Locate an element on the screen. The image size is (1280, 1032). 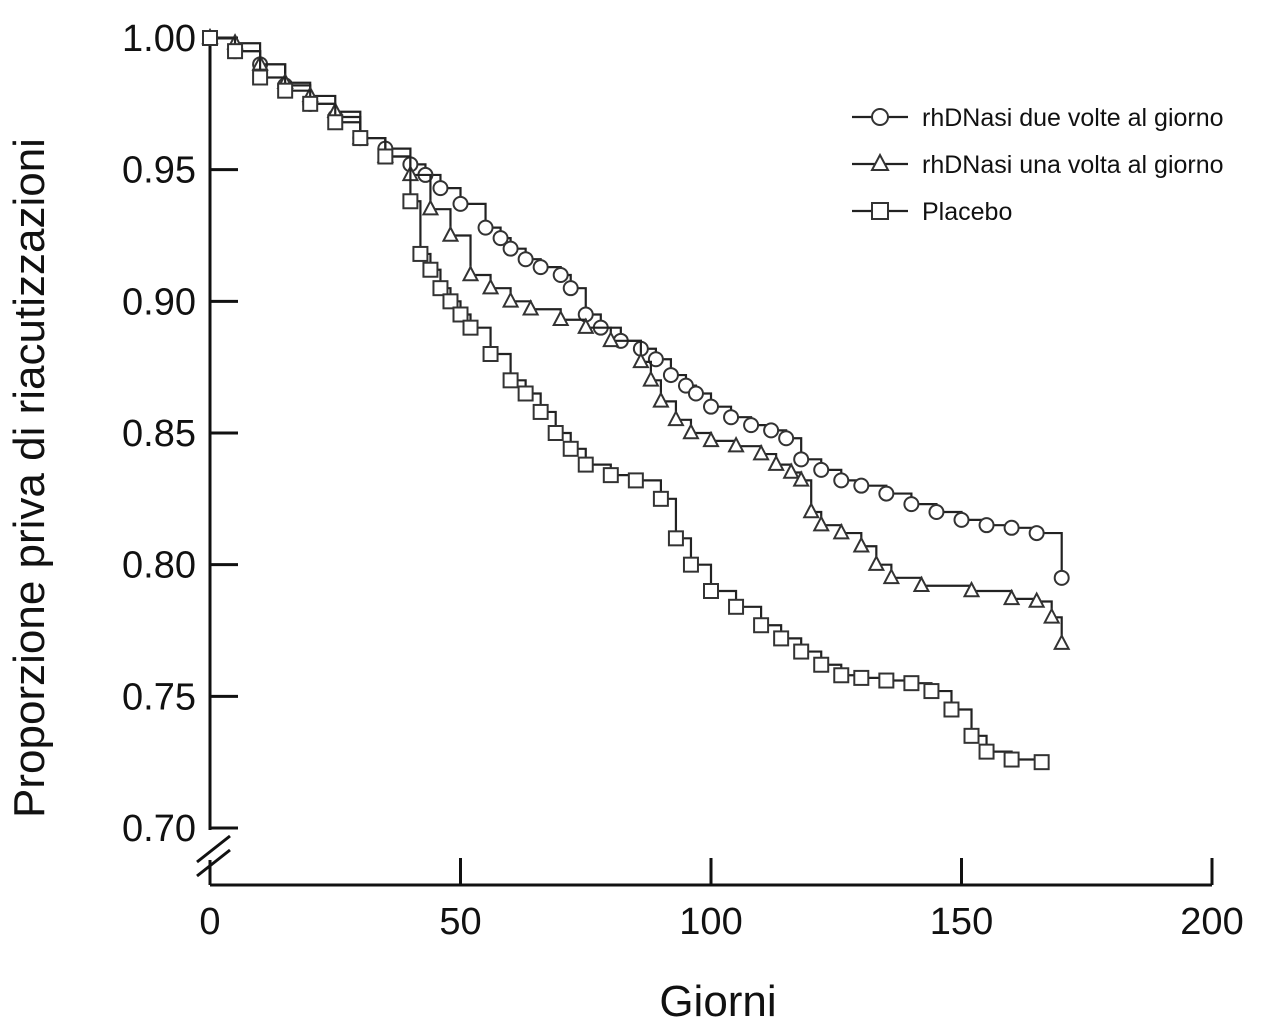
y-axis-title: Proporzione priva di riacutizzazioni is located at coordinates (29, 478).